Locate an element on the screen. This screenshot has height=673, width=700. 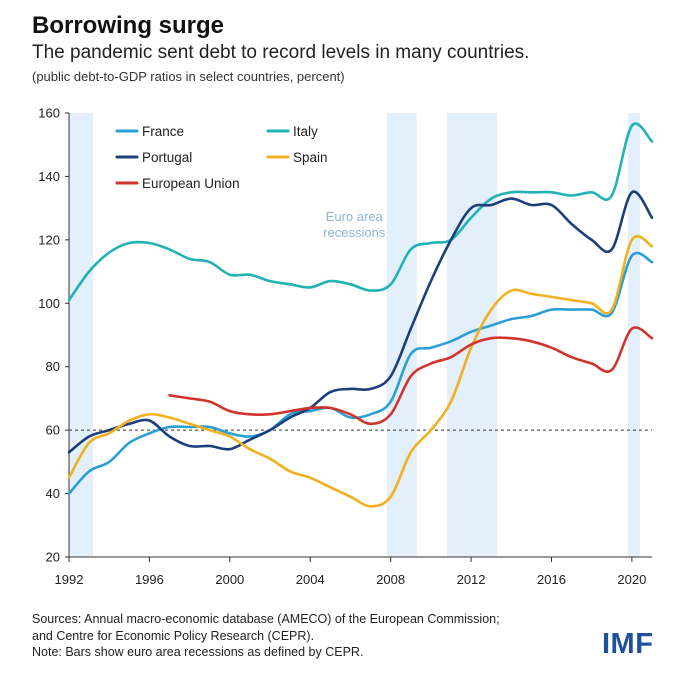
x-tick-label: 2000 is located at coordinates (229, 579).